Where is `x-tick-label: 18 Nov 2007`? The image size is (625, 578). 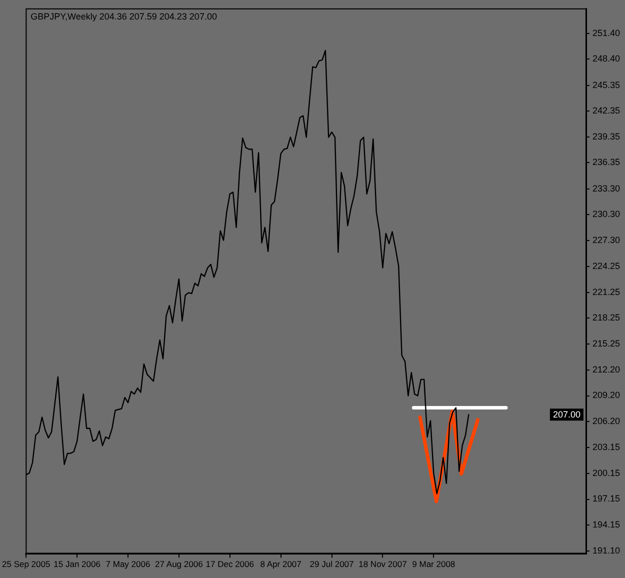 x-tick-label: 18 Nov 2007 is located at coordinates (383, 564).